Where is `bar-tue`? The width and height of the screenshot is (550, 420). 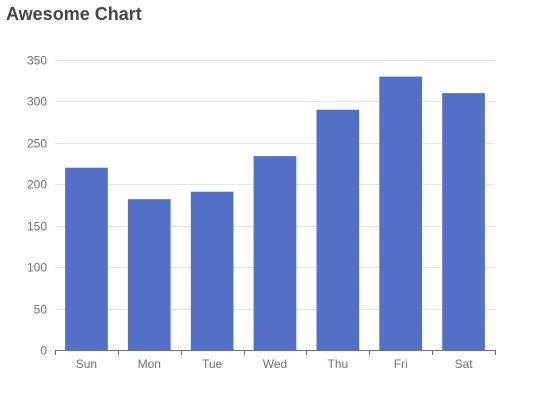
bar-tue is located at coordinates (212, 270).